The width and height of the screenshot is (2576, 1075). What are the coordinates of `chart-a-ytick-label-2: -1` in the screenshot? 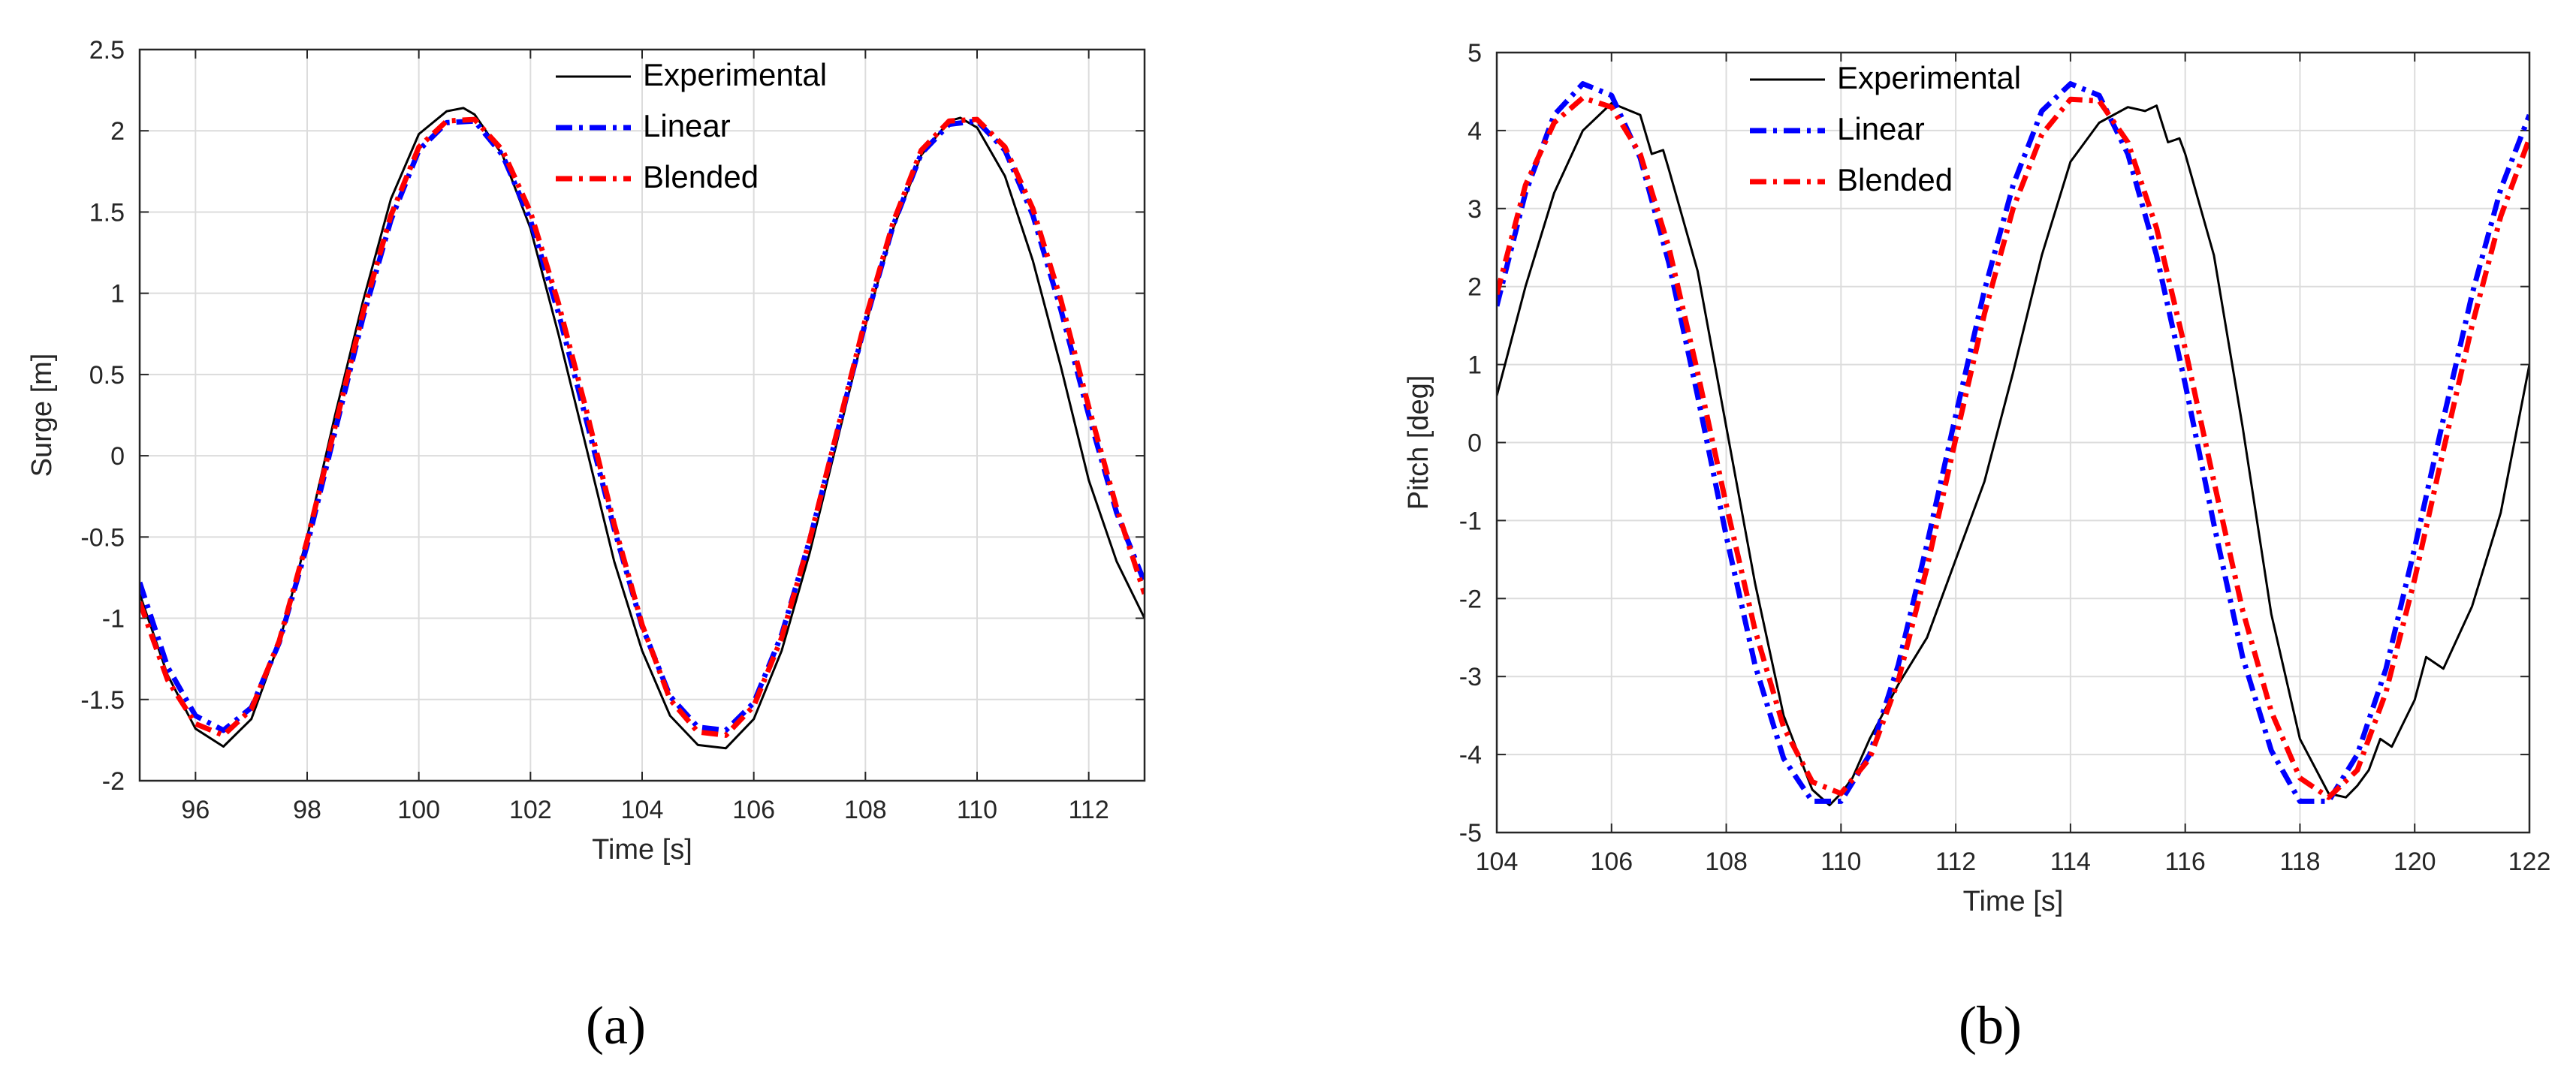 It's located at (113, 619).